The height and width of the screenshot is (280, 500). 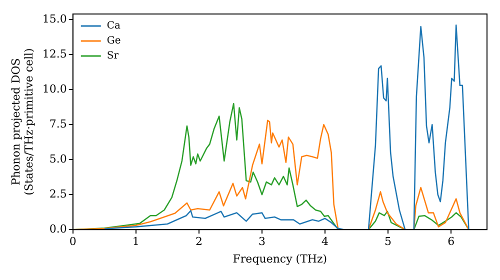 What do you see at coordinates (198, 241) in the screenshot?
I see `x-tick-label: 2` at bounding box center [198, 241].